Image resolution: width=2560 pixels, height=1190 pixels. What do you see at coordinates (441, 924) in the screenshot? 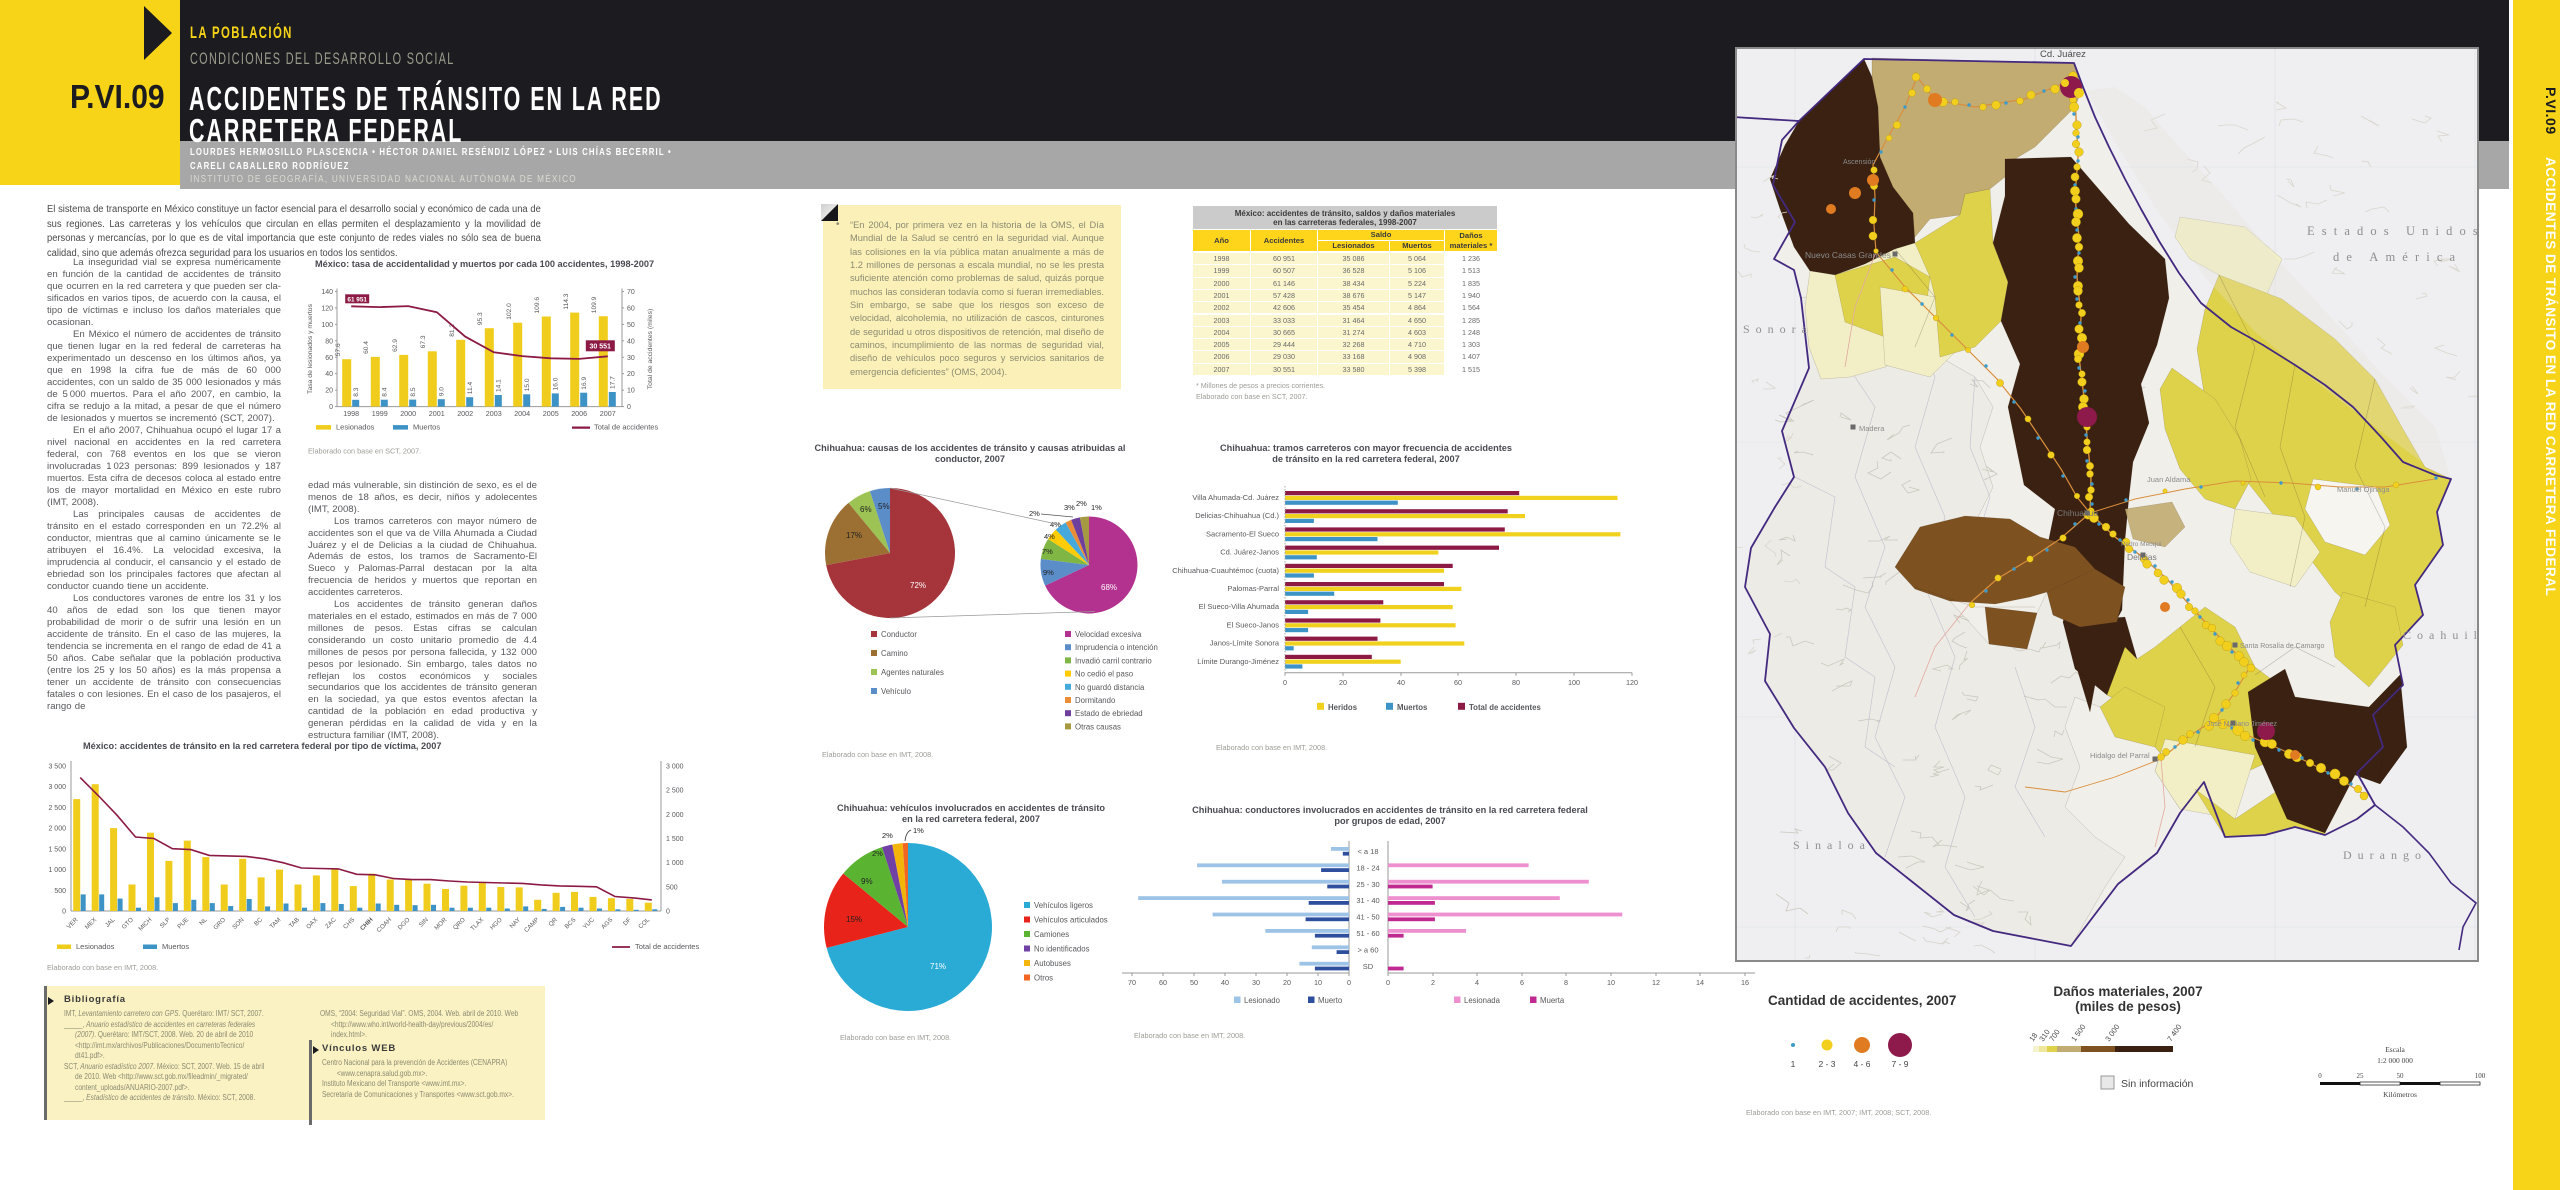
I see `svg-text: MOR` at bounding box center [441, 924].